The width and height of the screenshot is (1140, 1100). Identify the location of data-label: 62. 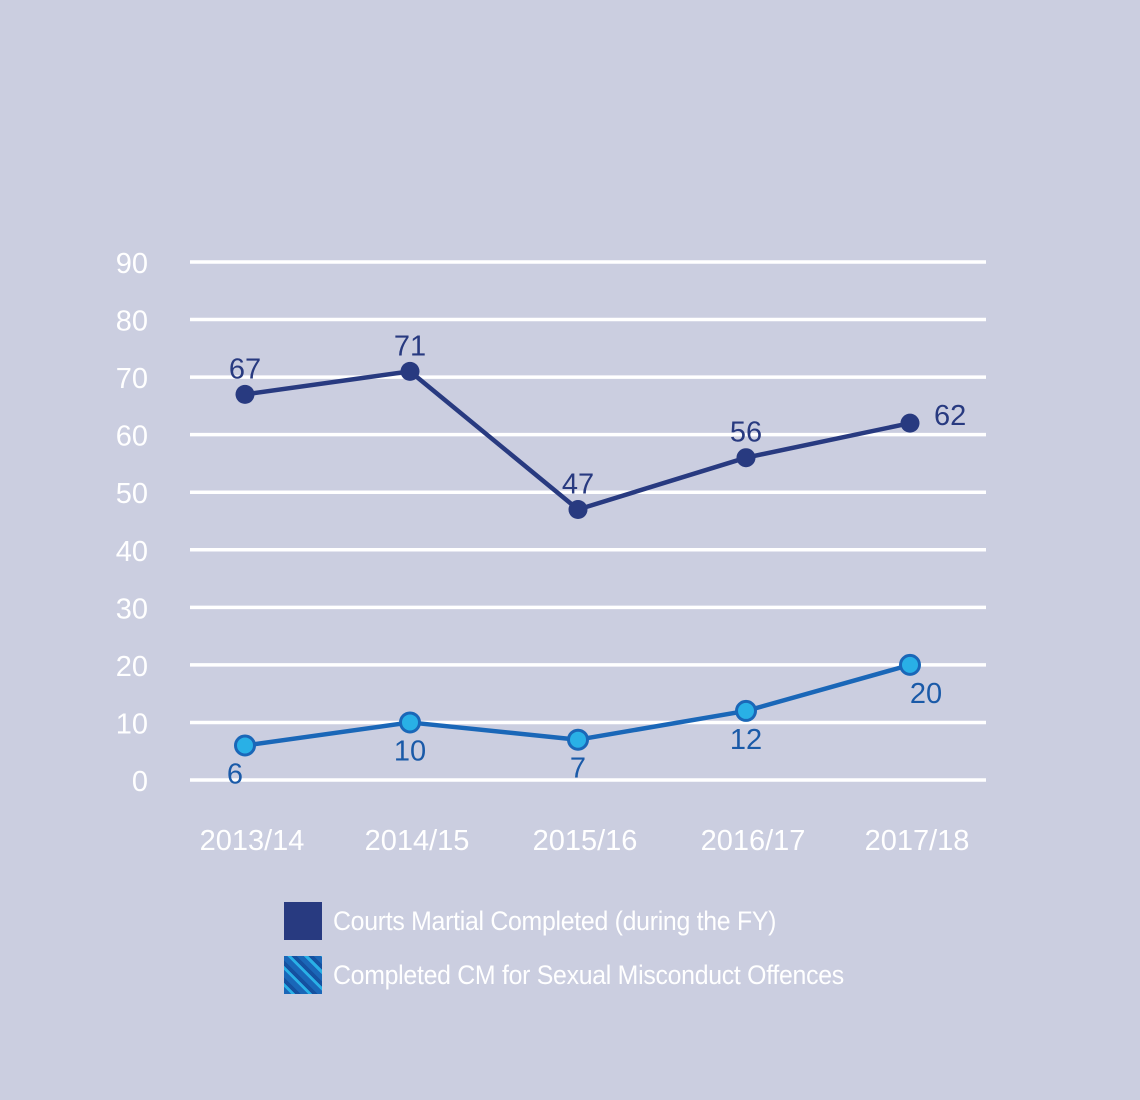
(950, 416).